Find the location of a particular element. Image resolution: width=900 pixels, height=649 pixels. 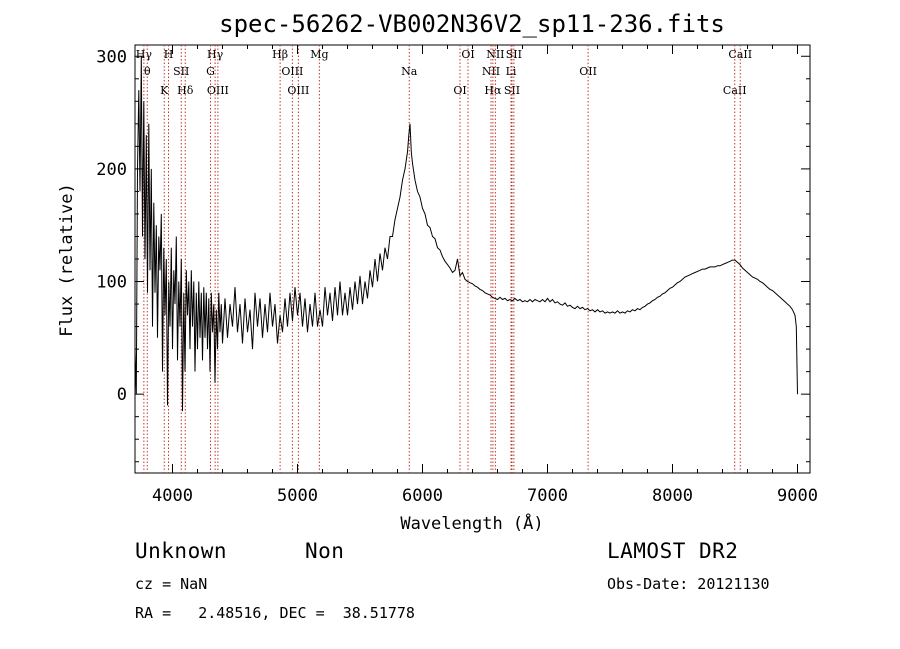

y-tick-label: 200 is located at coordinates (111, 170).